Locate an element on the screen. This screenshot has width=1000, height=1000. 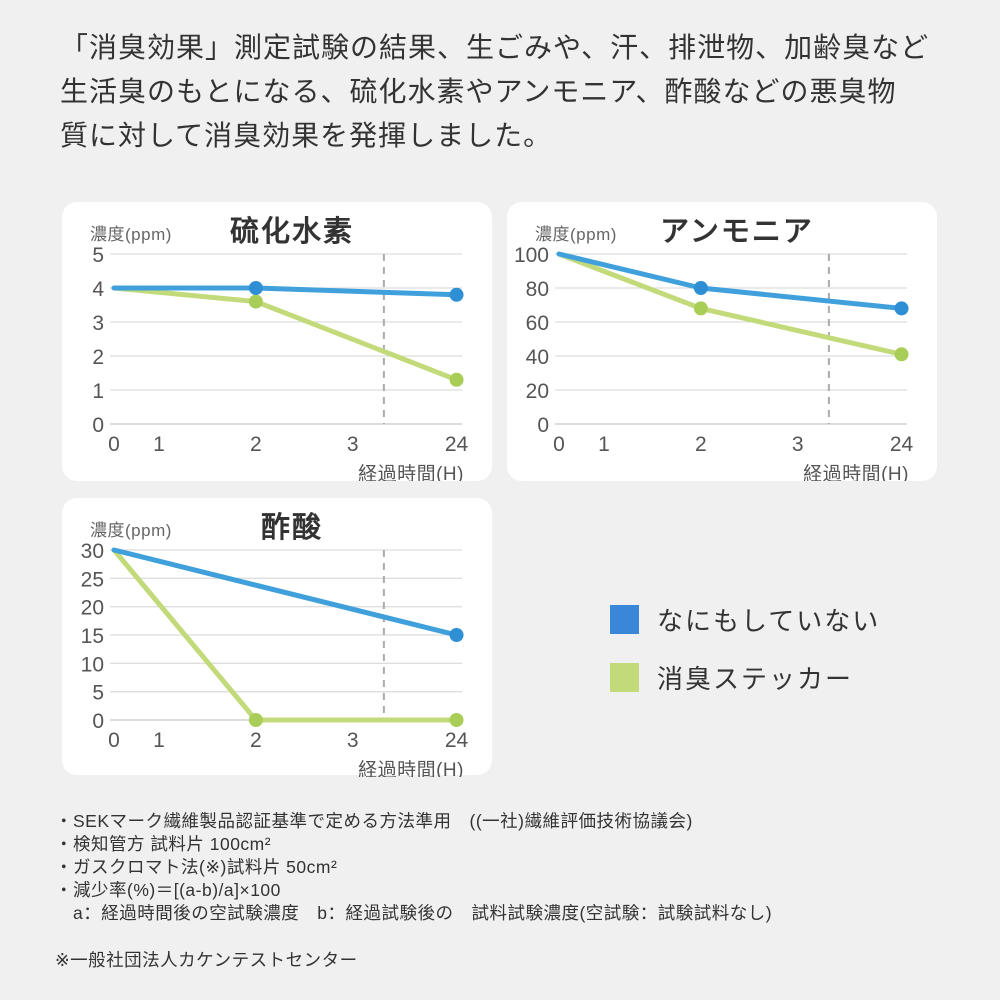
svg-text: 15 is located at coordinates (92, 636).